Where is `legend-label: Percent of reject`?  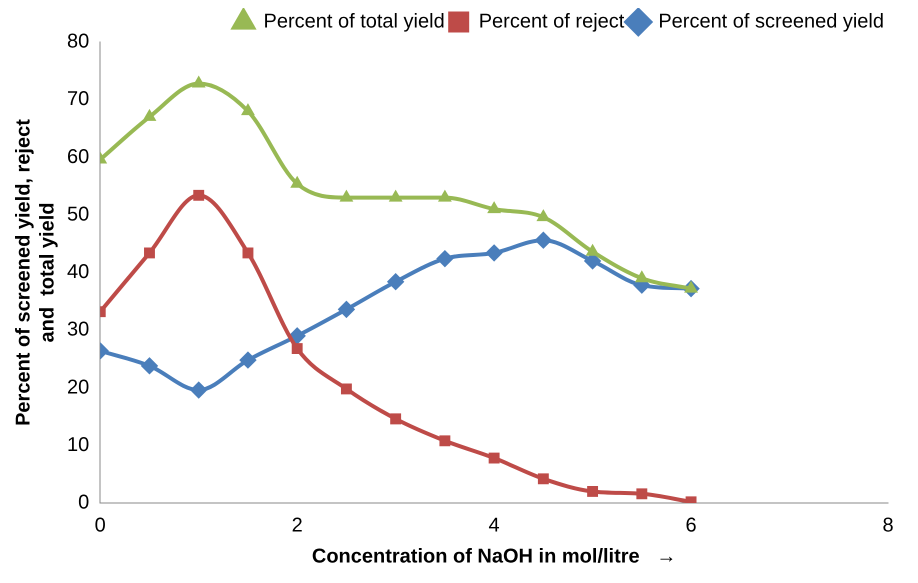 legend-label: Percent of reject is located at coordinates (551, 21).